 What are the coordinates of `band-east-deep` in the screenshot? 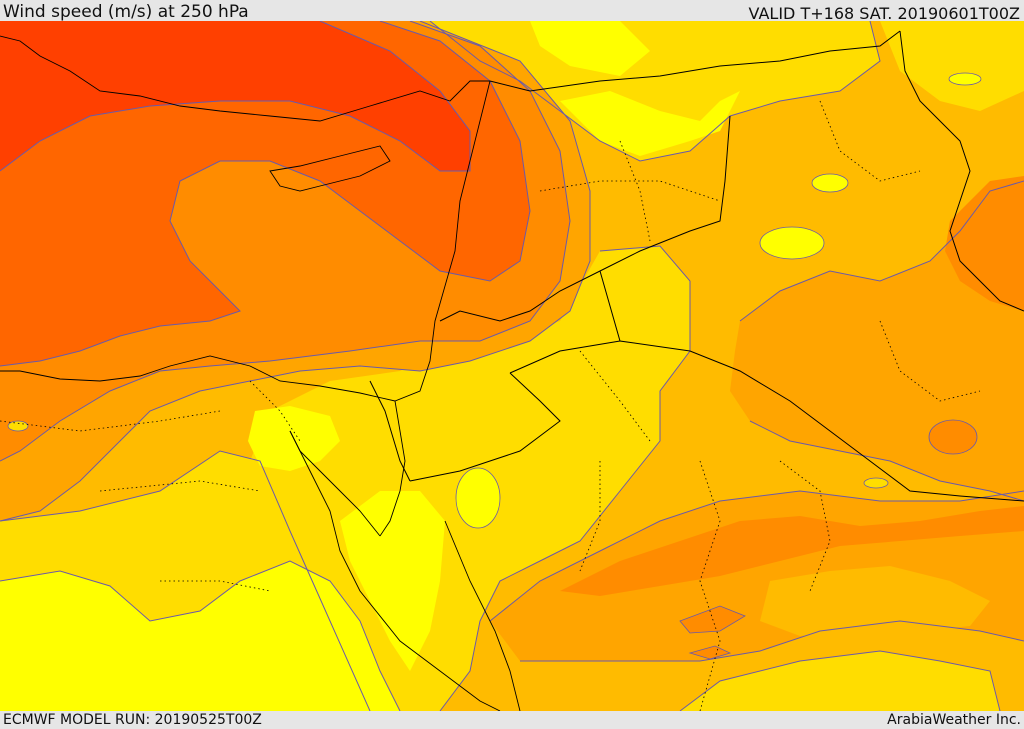 It's located at (953, 437).